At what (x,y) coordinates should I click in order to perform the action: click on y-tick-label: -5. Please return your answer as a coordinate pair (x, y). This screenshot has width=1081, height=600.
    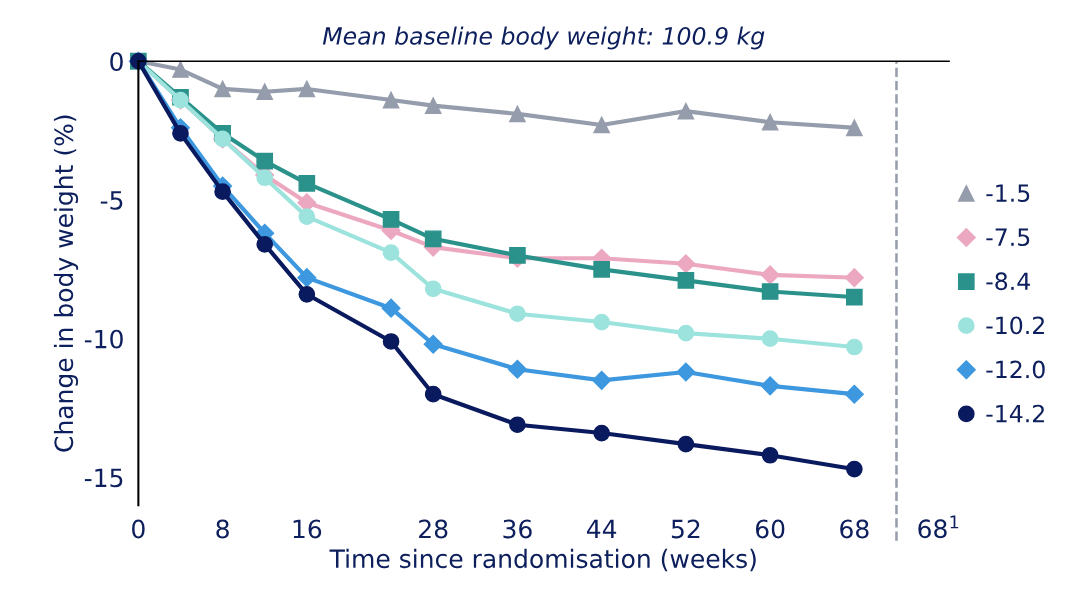
    Looking at the image, I should click on (111, 200).